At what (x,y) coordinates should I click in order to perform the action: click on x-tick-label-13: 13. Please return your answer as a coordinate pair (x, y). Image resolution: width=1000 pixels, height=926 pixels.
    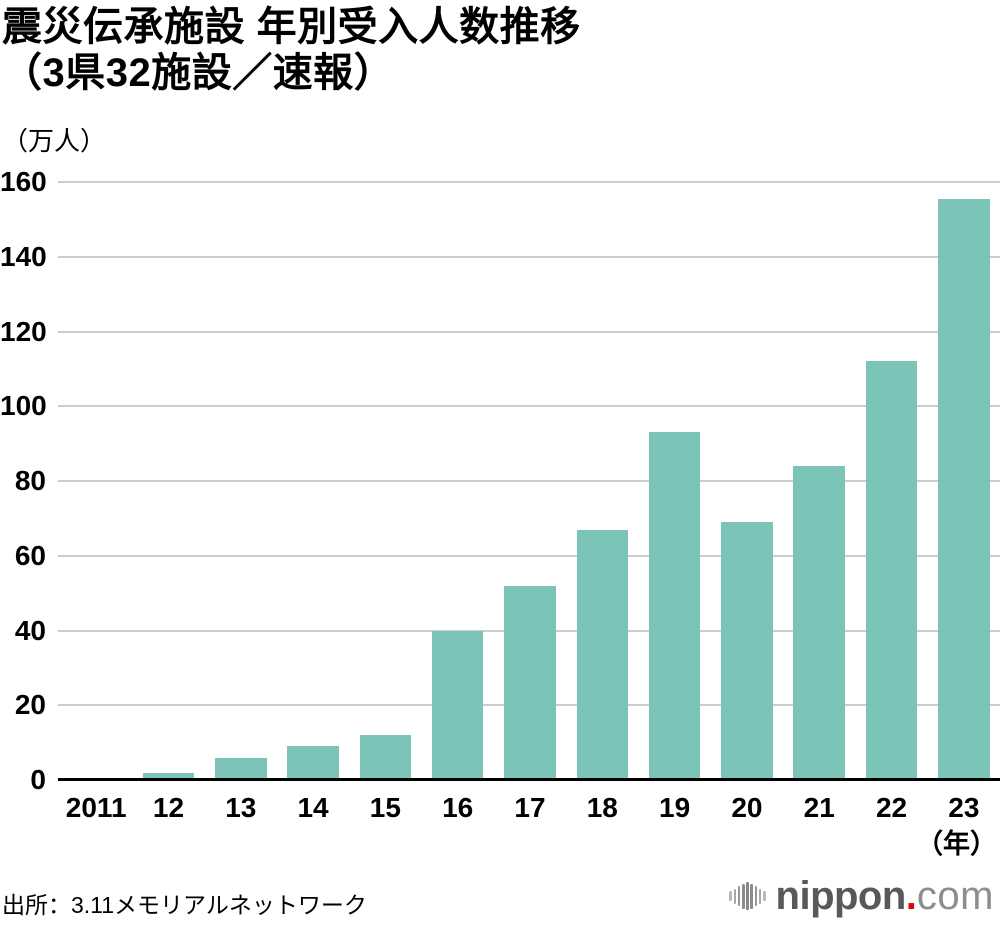
    Looking at the image, I should click on (241, 807).